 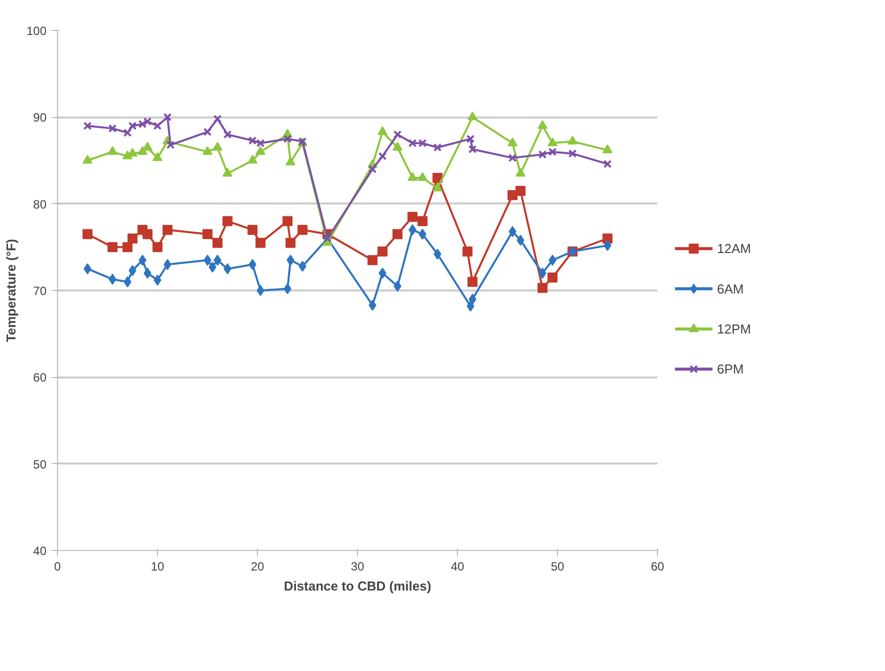 I want to click on x-tick-label: 60, so click(x=657, y=567).